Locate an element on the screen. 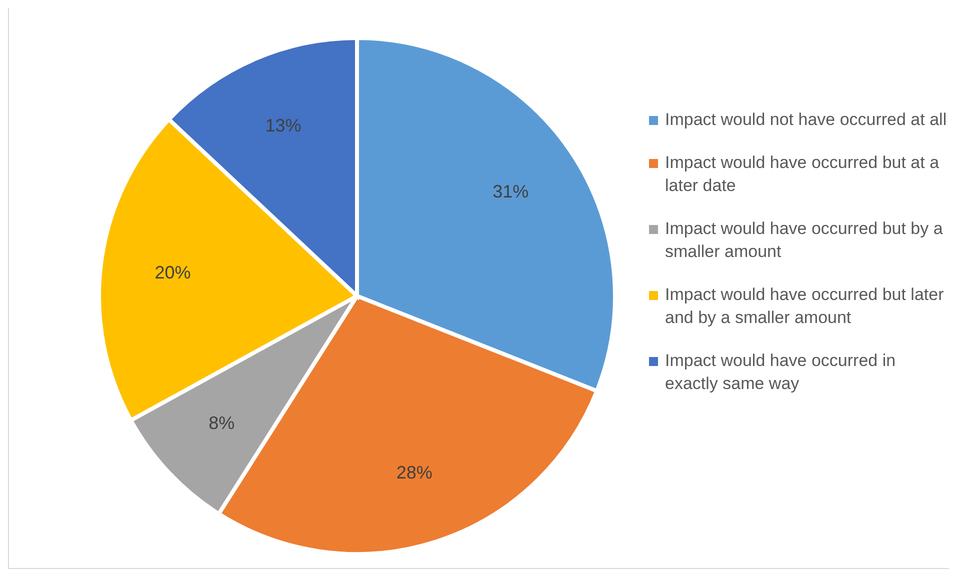 The width and height of the screenshot is (957, 579). legend-label: Impact would have occurred in exactly same way is located at coordinates (781, 372).